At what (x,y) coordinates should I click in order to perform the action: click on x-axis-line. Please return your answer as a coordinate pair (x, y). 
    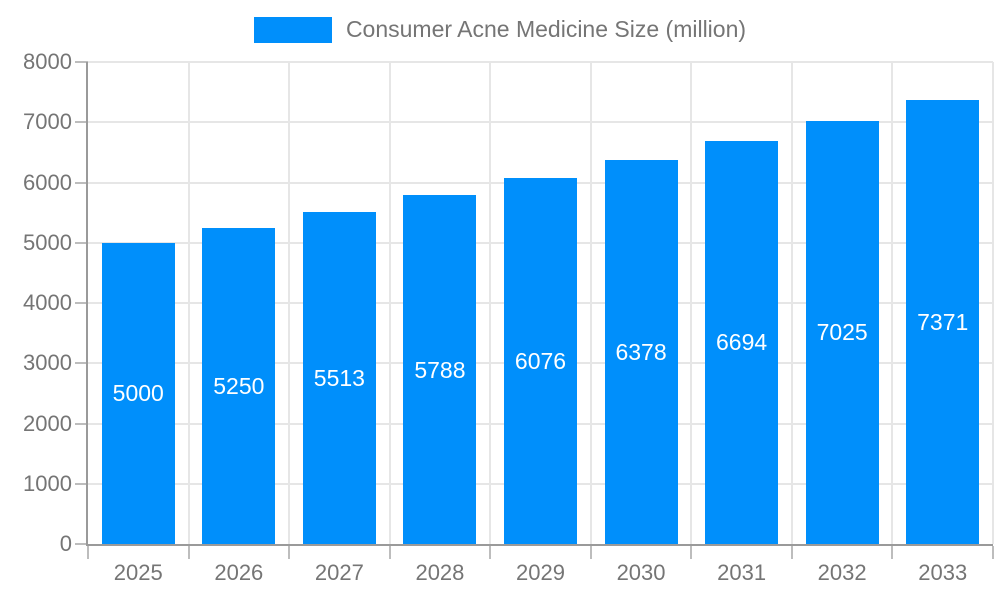
    Looking at the image, I should click on (539, 545).